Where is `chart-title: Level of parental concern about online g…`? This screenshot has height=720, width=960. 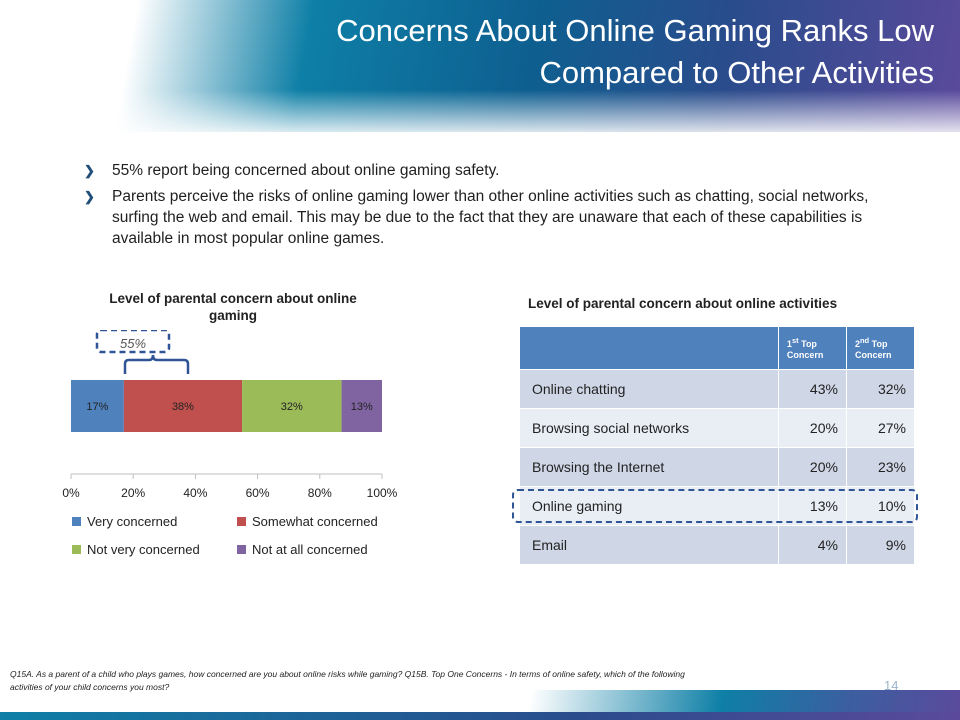 chart-title: Level of parental concern about online g… is located at coordinates (233, 307).